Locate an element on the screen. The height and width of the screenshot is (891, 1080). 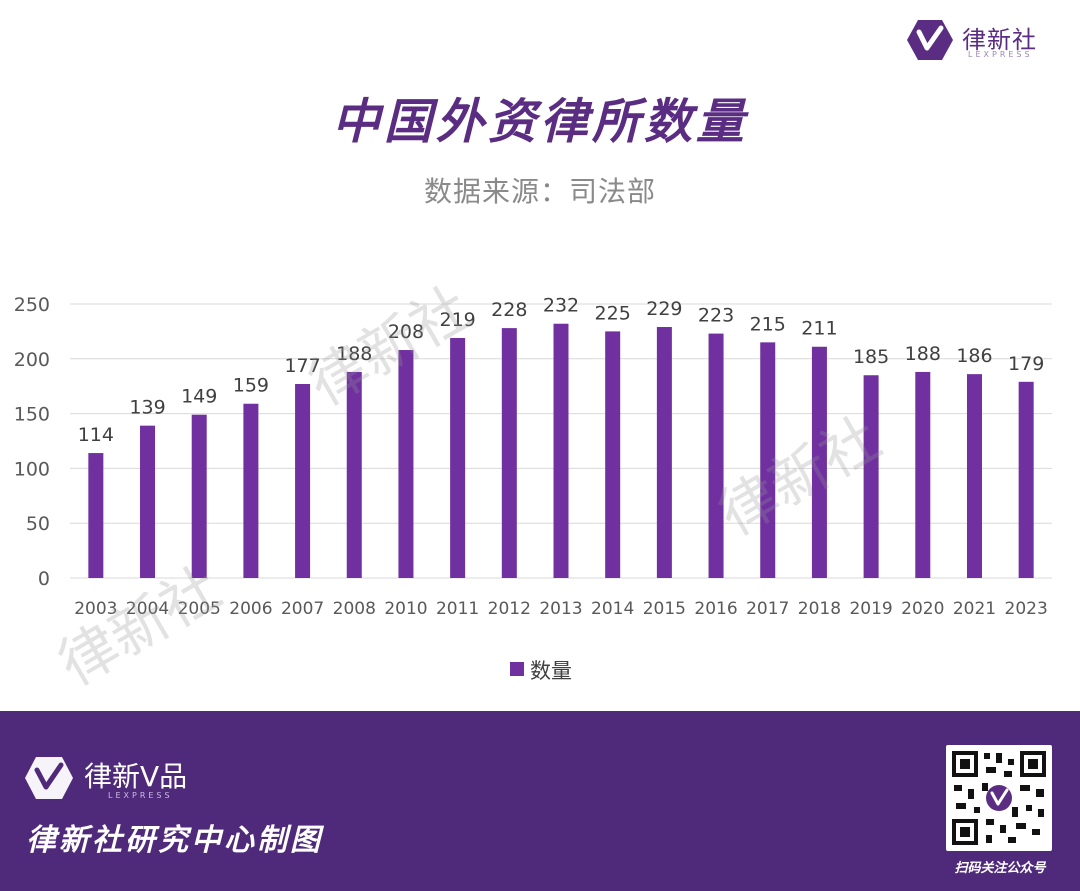
y-tick-label: 0 is located at coordinates (44, 579).